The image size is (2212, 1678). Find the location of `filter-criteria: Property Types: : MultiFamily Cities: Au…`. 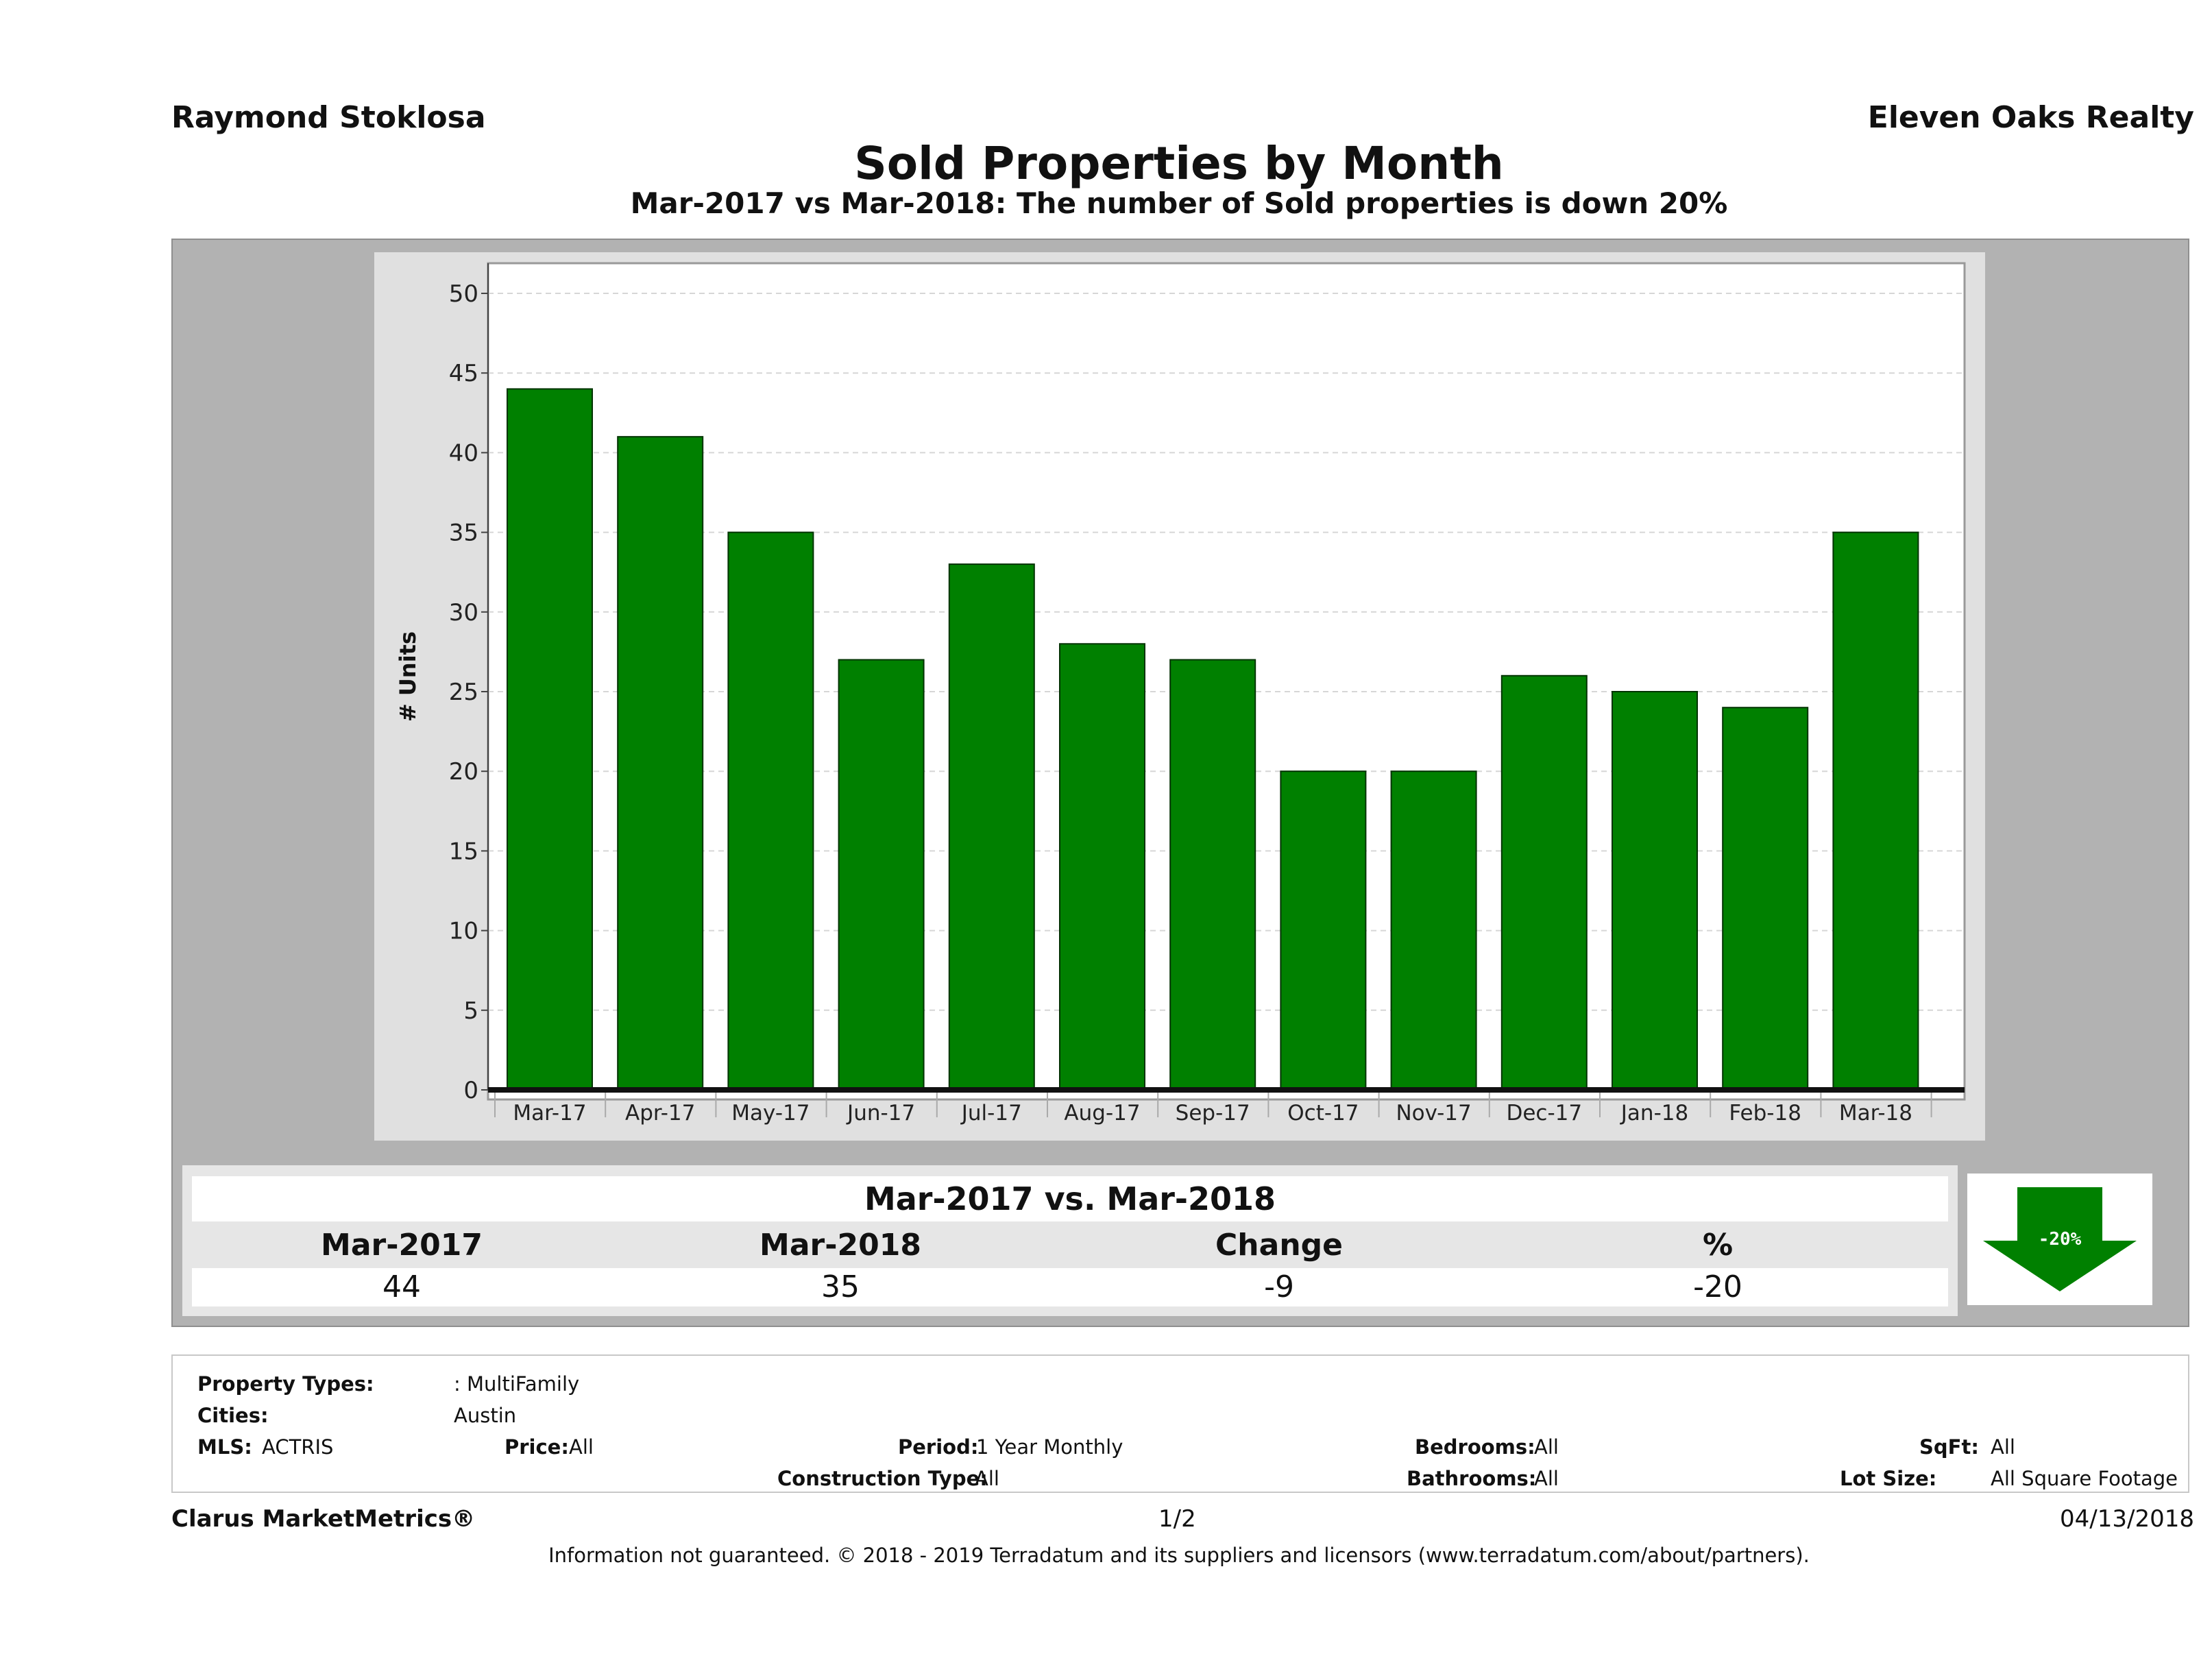

filter-criteria: Property Types: : MultiFamily Cities: Au… is located at coordinates (1180, 1423).